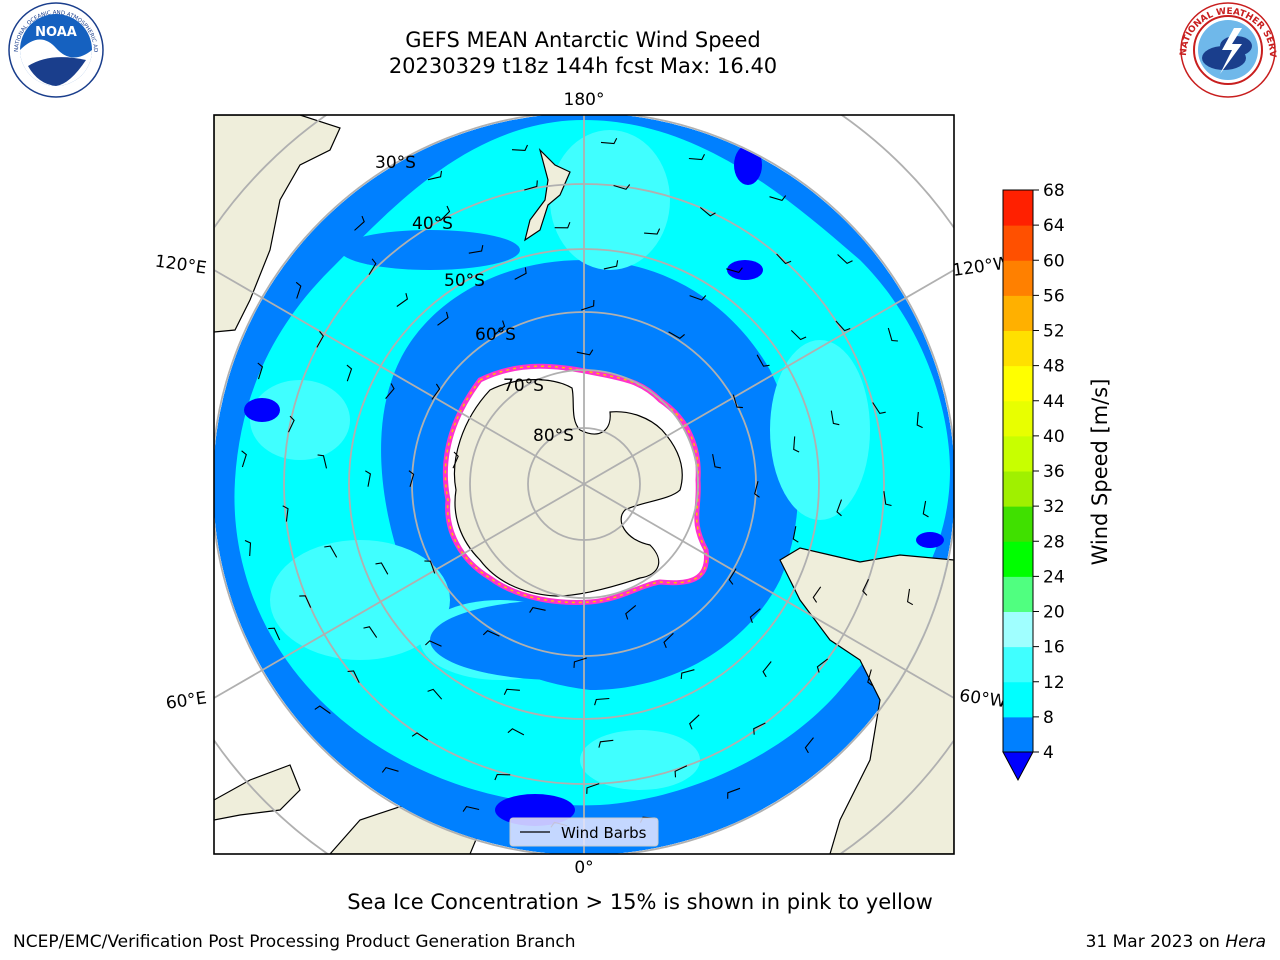 This screenshot has height=960, width=1280. Describe the element at coordinates (547, 194) in the screenshot. I see `new-zealand-land` at that location.